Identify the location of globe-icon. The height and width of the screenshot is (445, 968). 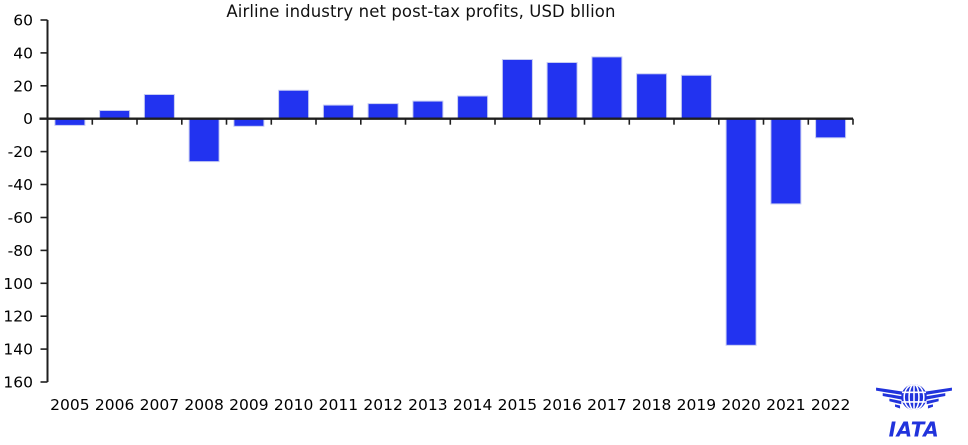
(914, 397).